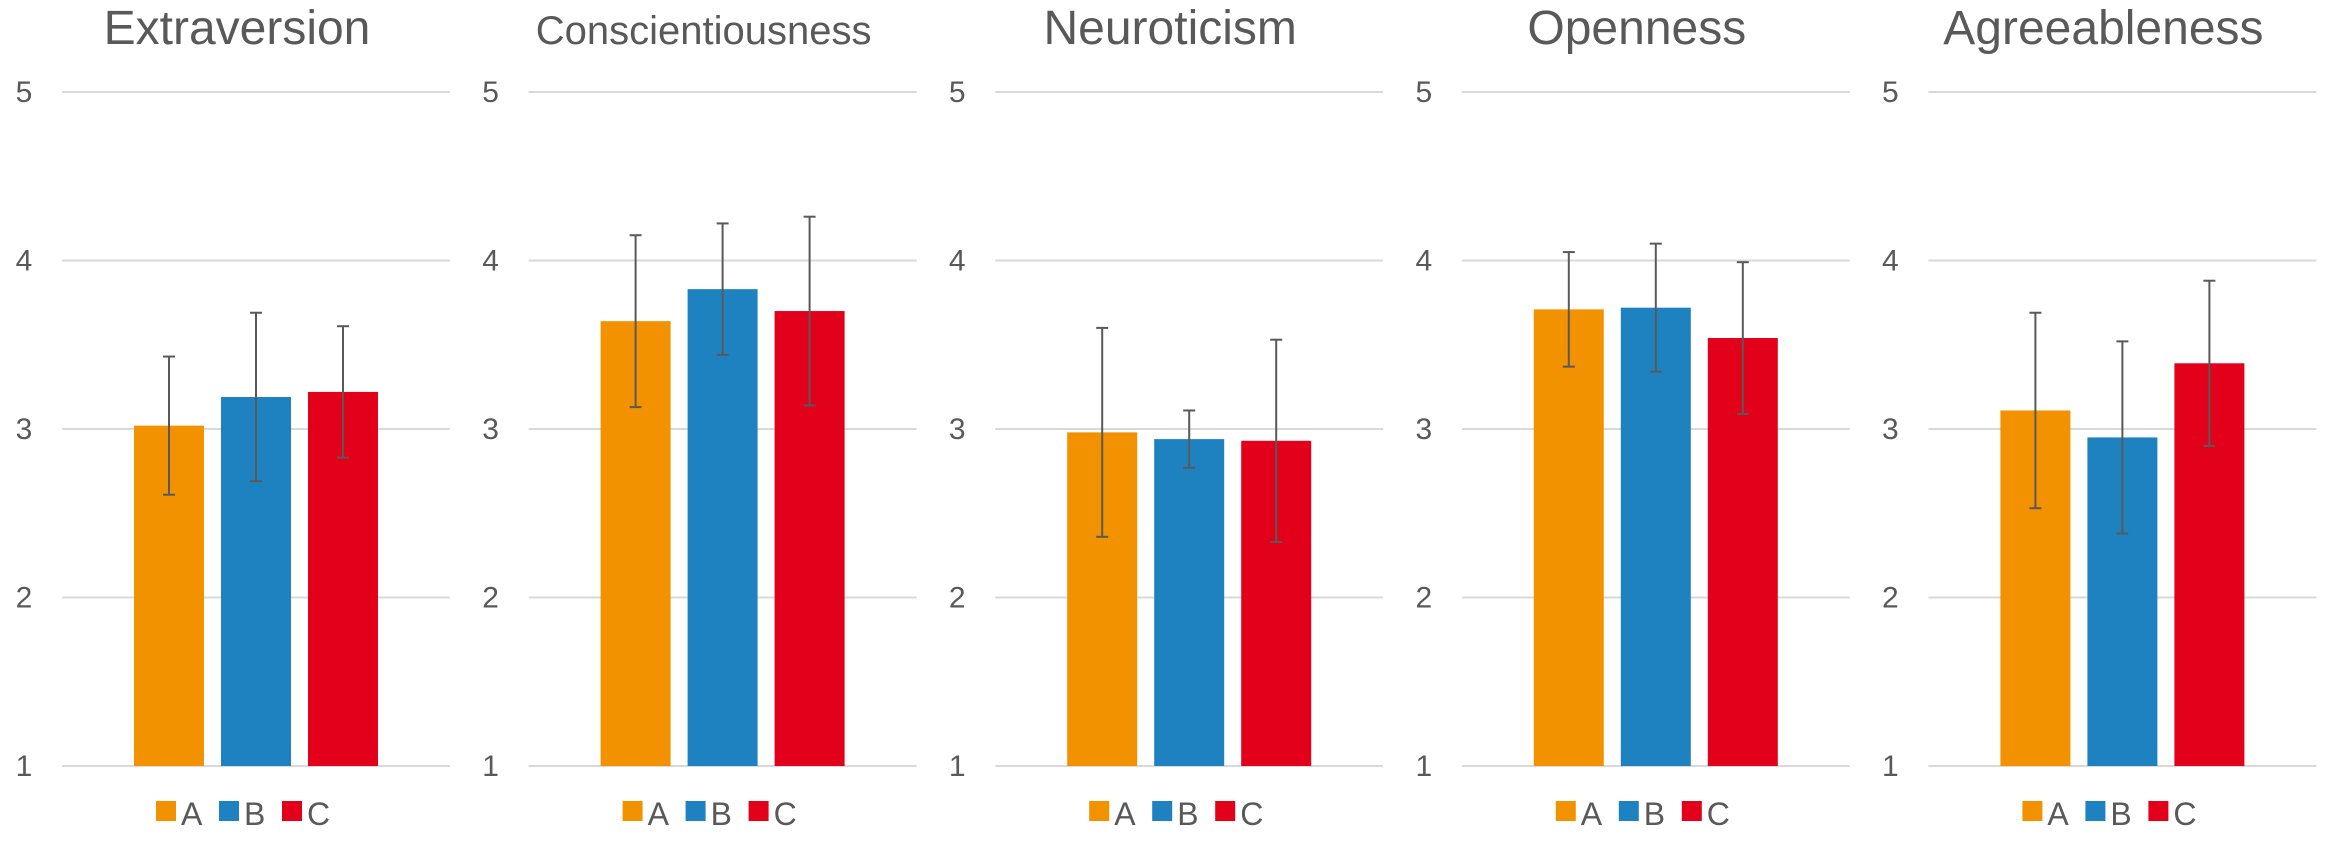 Image resolution: width=2333 pixels, height=841 pixels. Describe the element at coordinates (1636, 28) in the screenshot. I see `chart-title: Openness` at that location.